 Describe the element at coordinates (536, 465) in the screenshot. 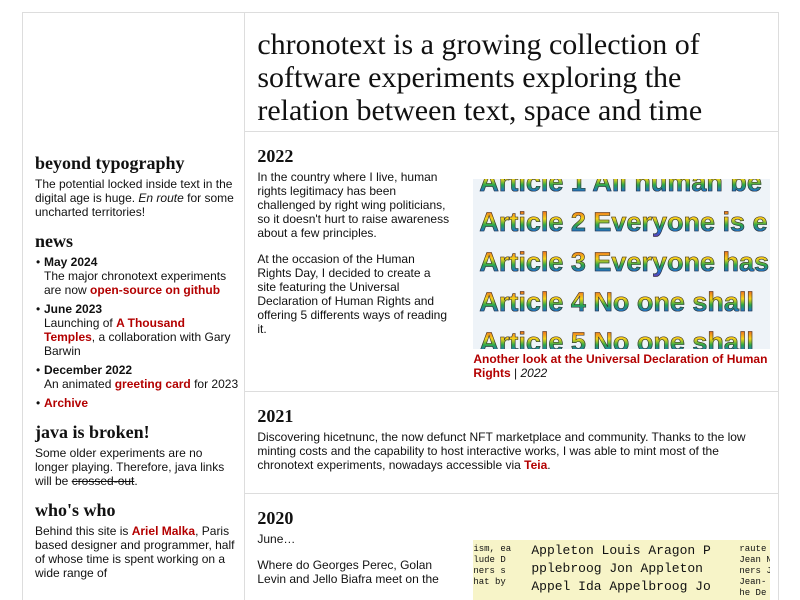

I see `link: Teia` at that location.